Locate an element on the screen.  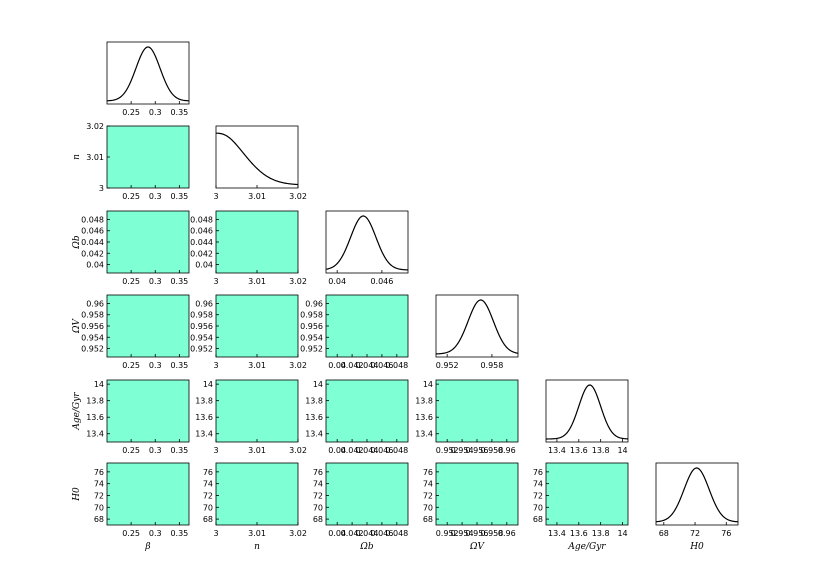
joint-panel-h0-vs-beta: 0.25 0.3 0.35 68 70 72 74 76 is located at coordinates (142, 500).